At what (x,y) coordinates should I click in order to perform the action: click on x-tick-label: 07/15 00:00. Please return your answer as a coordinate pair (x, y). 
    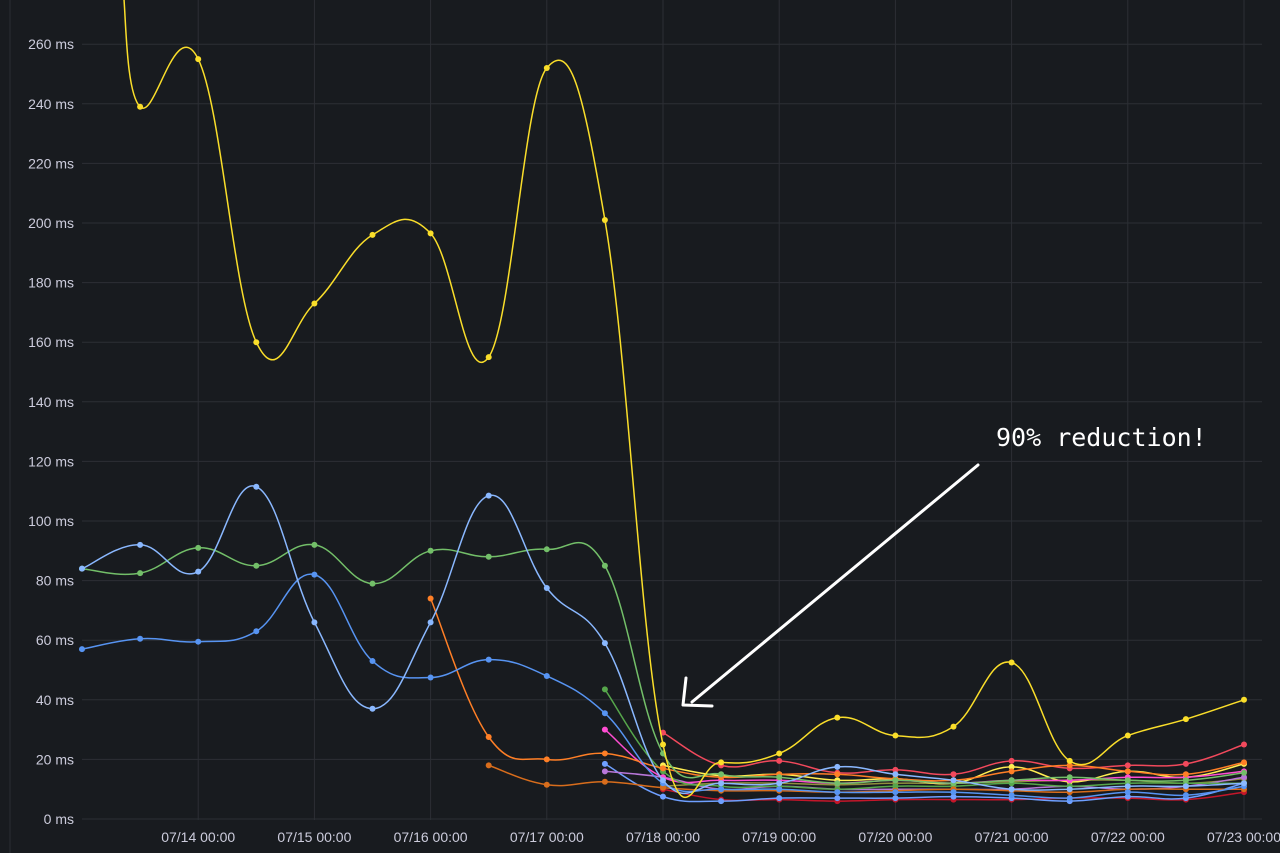
    Looking at the image, I should click on (314, 837).